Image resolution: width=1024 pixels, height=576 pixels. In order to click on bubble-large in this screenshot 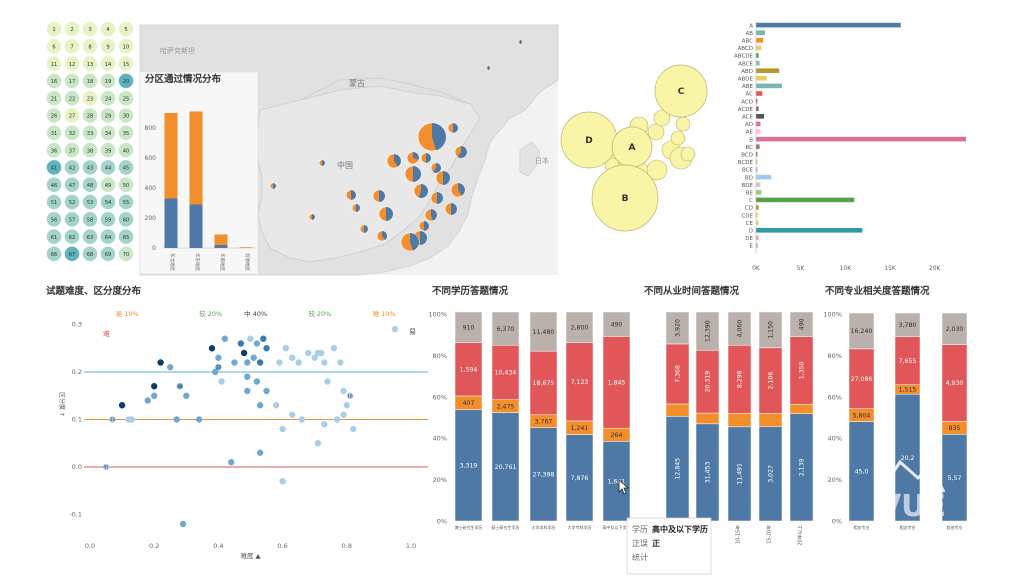, I will do `click(681, 91)`.